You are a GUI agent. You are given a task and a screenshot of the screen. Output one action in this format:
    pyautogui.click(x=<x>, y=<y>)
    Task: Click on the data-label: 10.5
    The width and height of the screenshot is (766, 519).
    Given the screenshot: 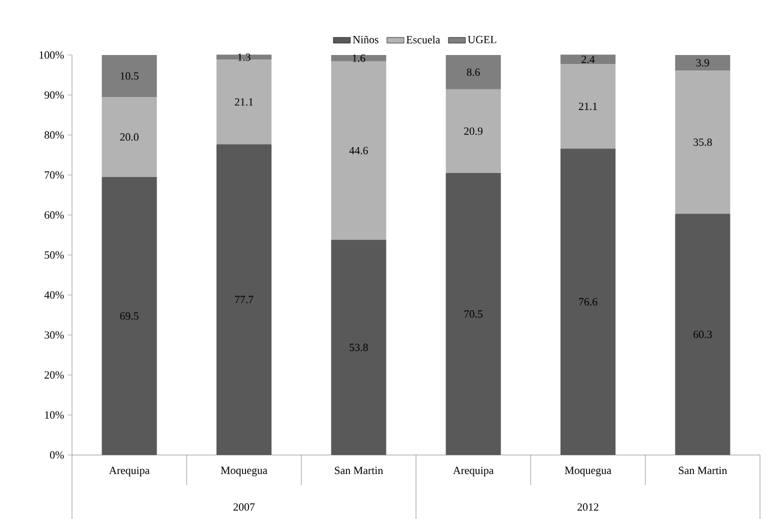 What is the action you would take?
    pyautogui.click(x=129, y=76)
    